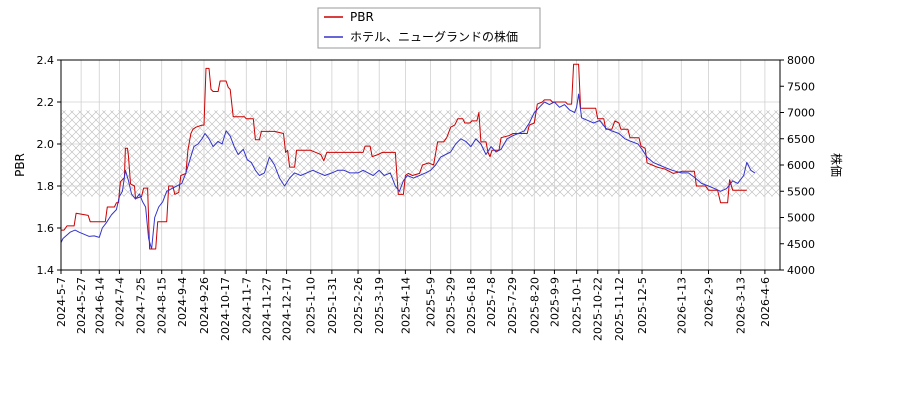 The width and height of the screenshot is (900, 400). I want to click on x-tick-label: 2025-4-14, so click(405, 305).